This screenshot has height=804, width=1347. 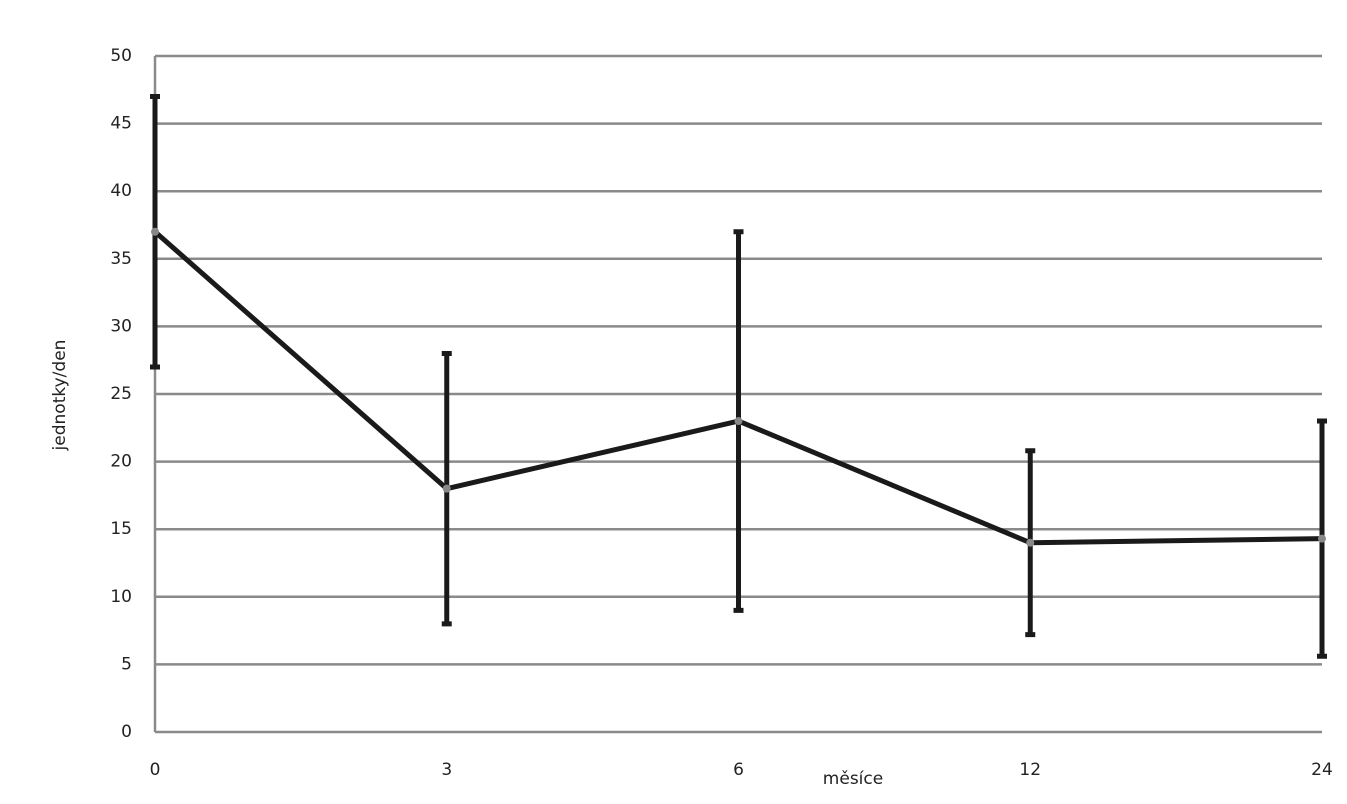 I want to click on y-tick-label: 50, so click(x=121, y=56).